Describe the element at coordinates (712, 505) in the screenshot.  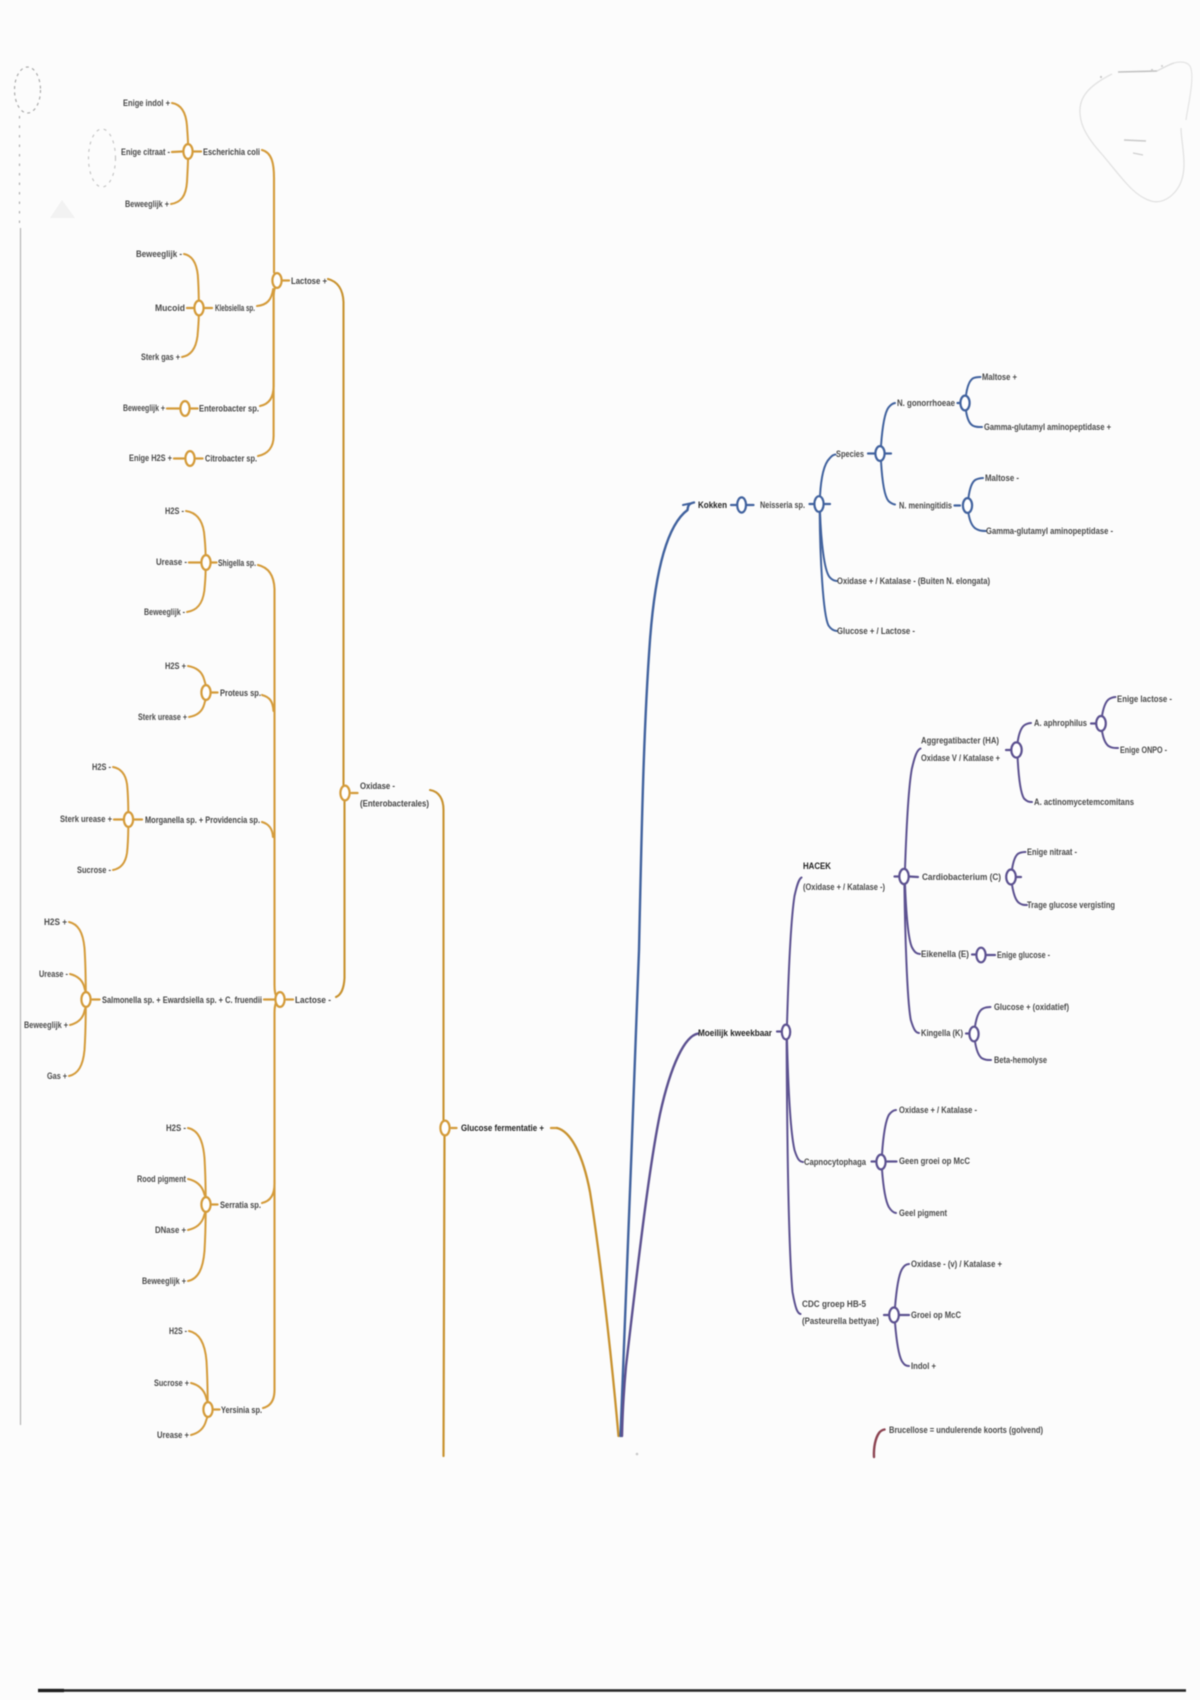
I see `svg-text: Kokken` at that location.